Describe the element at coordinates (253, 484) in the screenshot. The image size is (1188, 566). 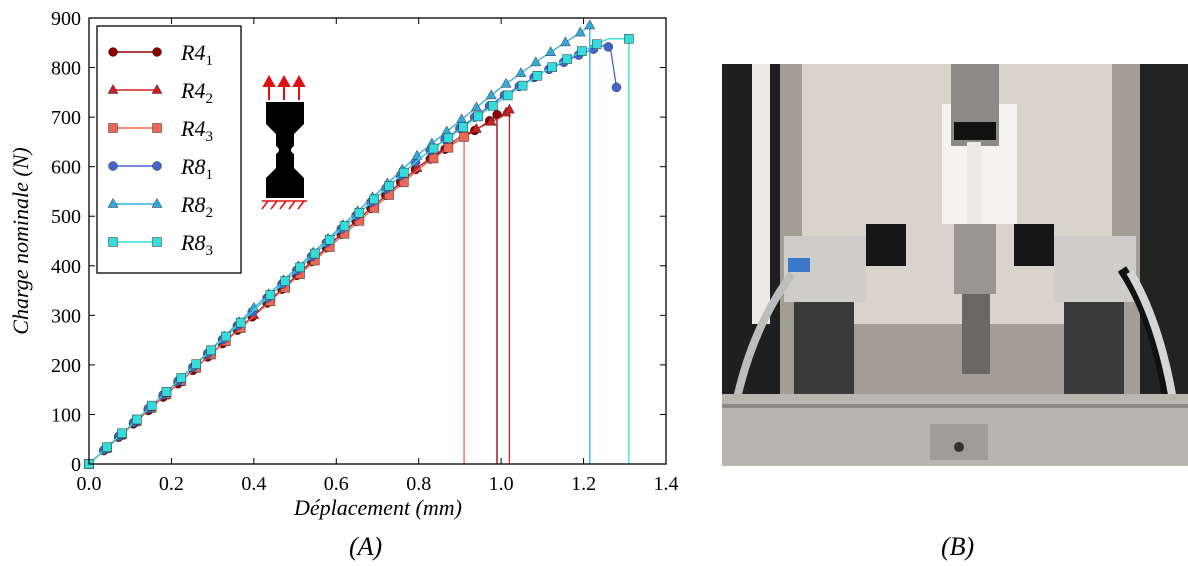
I see `x-tick-label: 0.4` at that location.